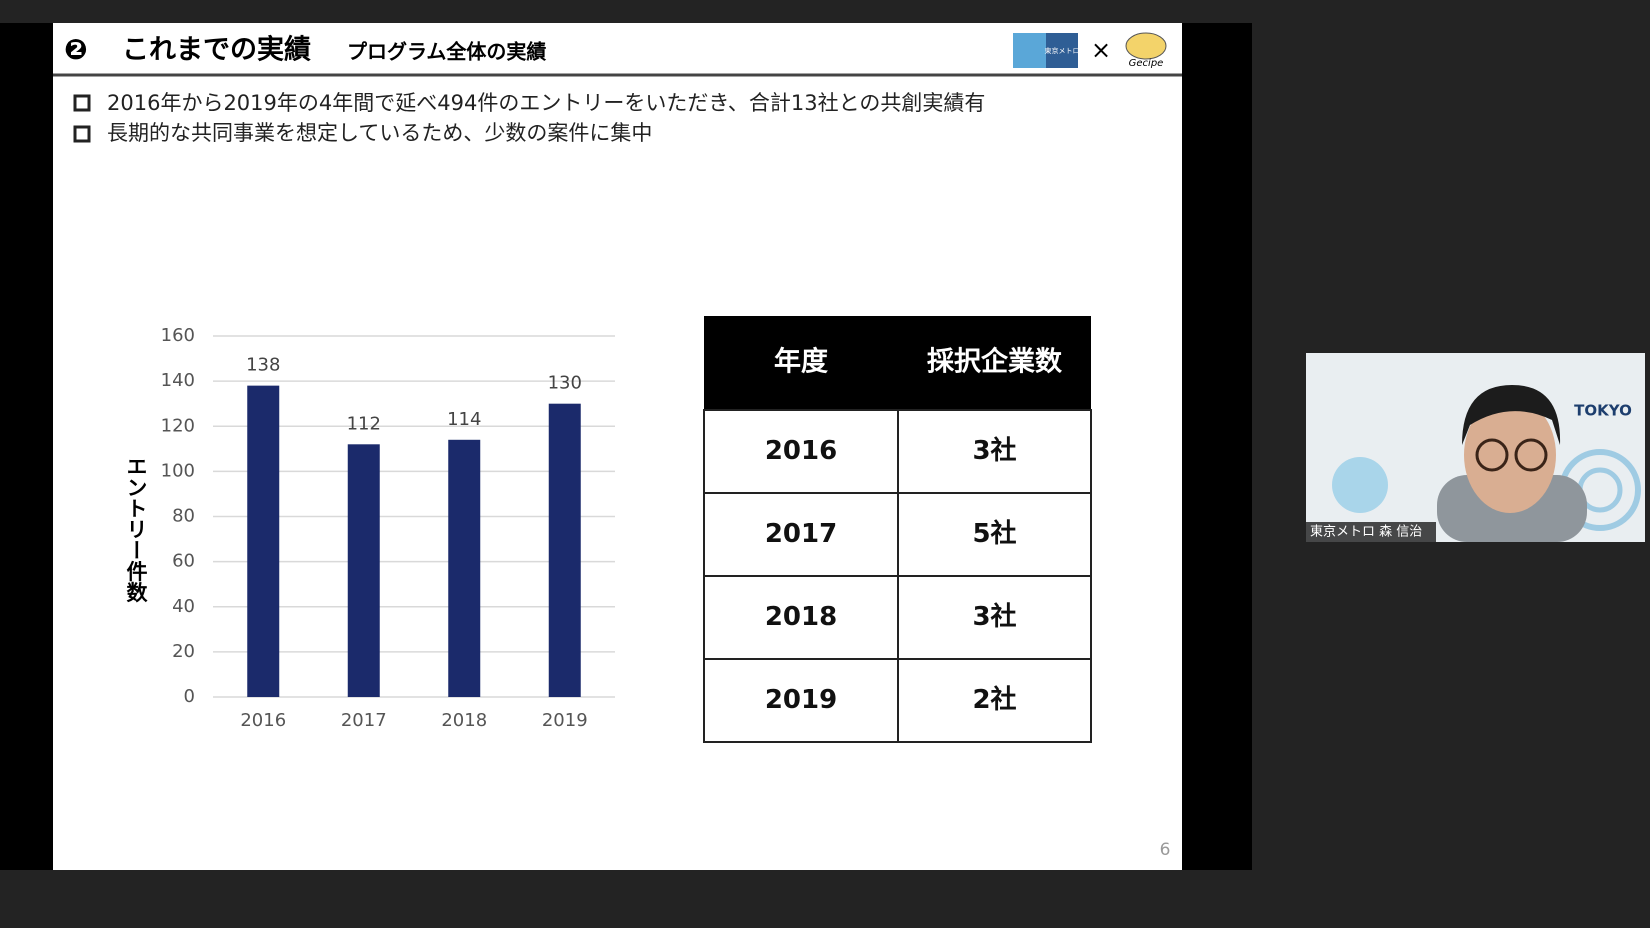 The height and width of the screenshot is (928, 1650). I want to click on y-tick-label: 160, so click(178, 335).